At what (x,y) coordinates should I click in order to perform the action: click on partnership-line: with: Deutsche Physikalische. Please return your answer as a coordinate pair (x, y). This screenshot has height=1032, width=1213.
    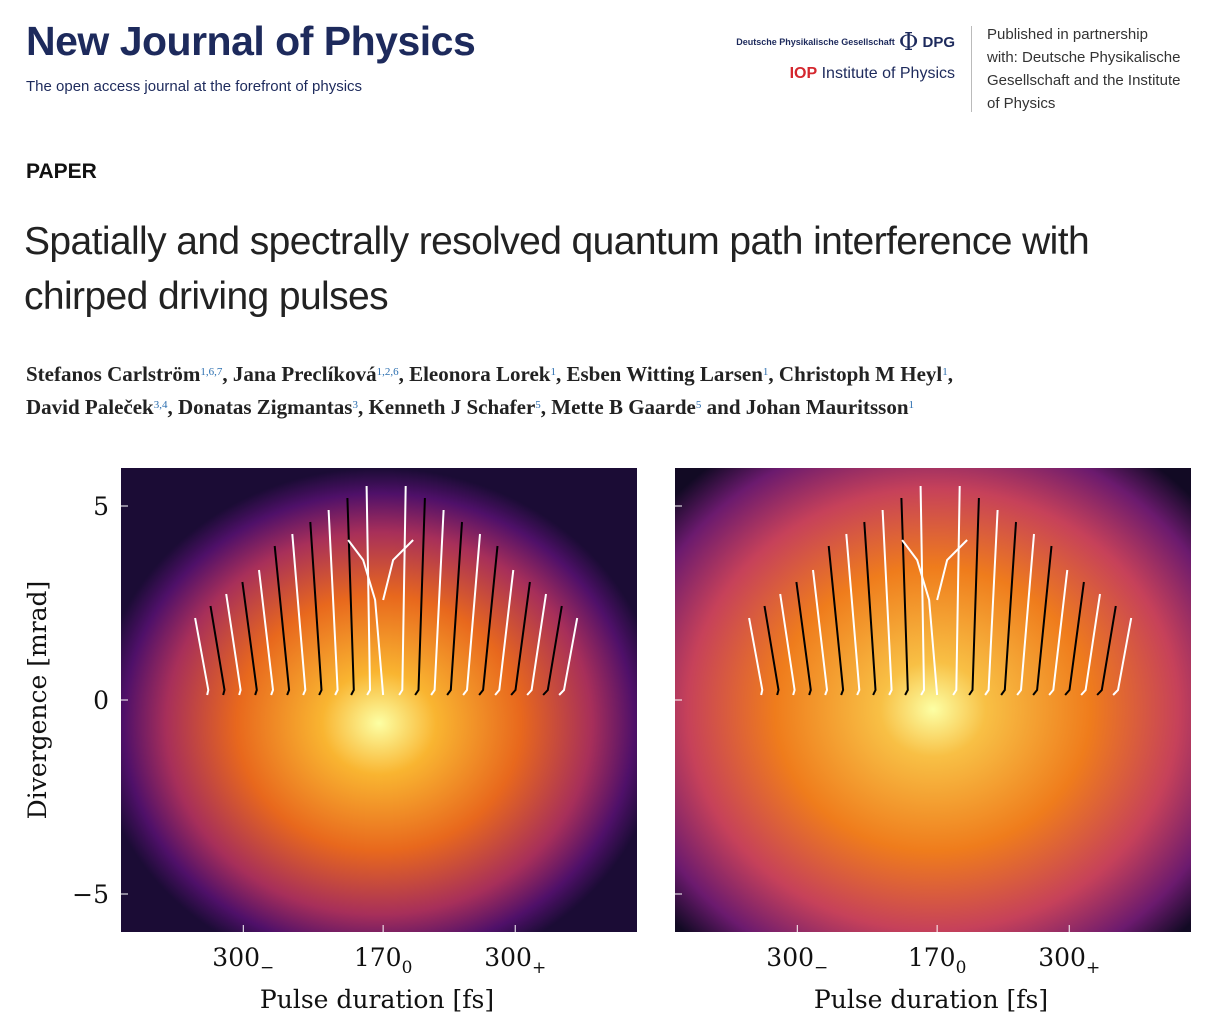
    Looking at the image, I should click on (1084, 57).